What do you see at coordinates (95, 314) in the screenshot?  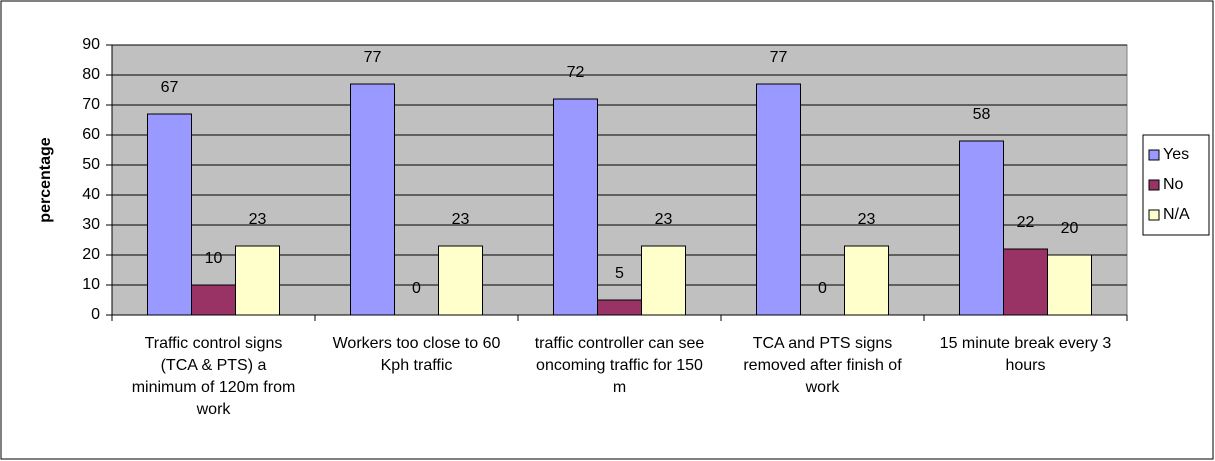 I see `y-tick-label: 0` at bounding box center [95, 314].